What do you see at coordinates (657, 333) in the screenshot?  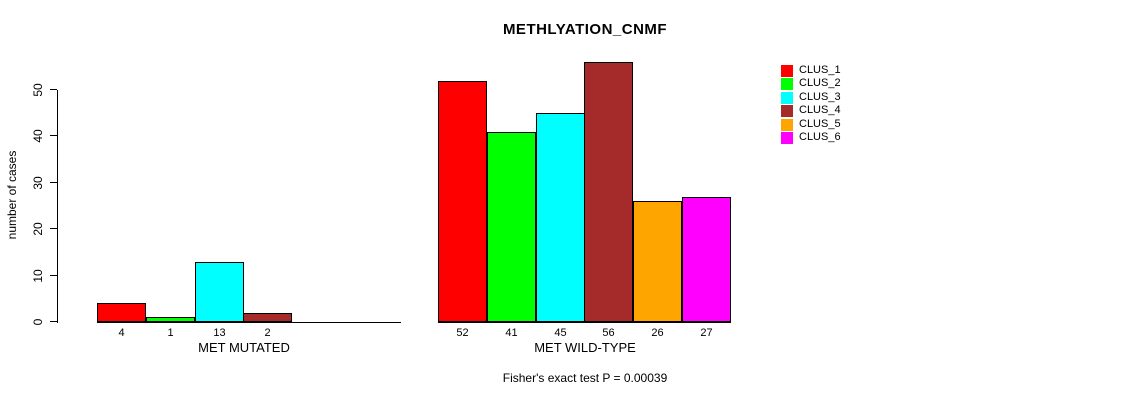 I see `bar-value-label: 26` at bounding box center [657, 333].